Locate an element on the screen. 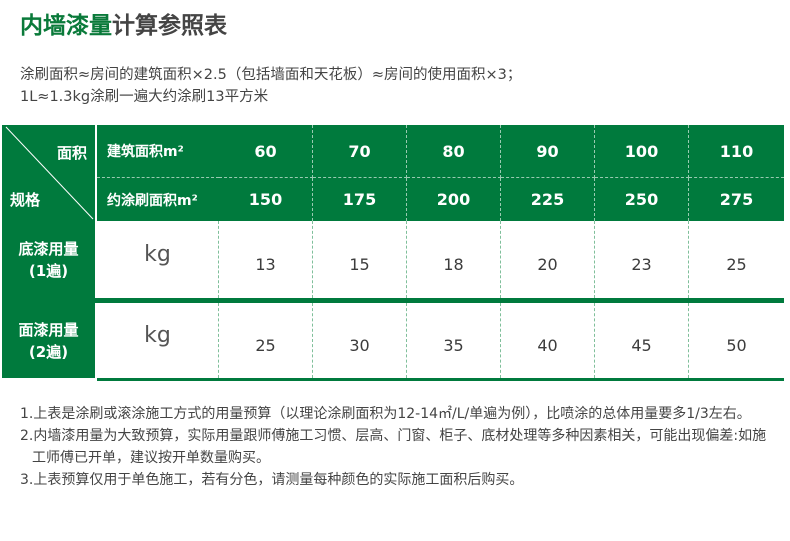  table-bottom-line is located at coordinates (440, 379).